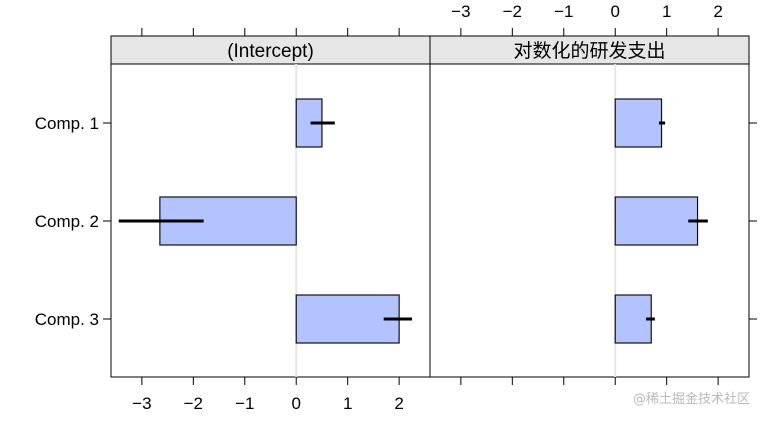 This screenshot has width=764, height=421. What do you see at coordinates (656, 221) in the screenshot?
I see `bar-panel2-comp2` at bounding box center [656, 221].